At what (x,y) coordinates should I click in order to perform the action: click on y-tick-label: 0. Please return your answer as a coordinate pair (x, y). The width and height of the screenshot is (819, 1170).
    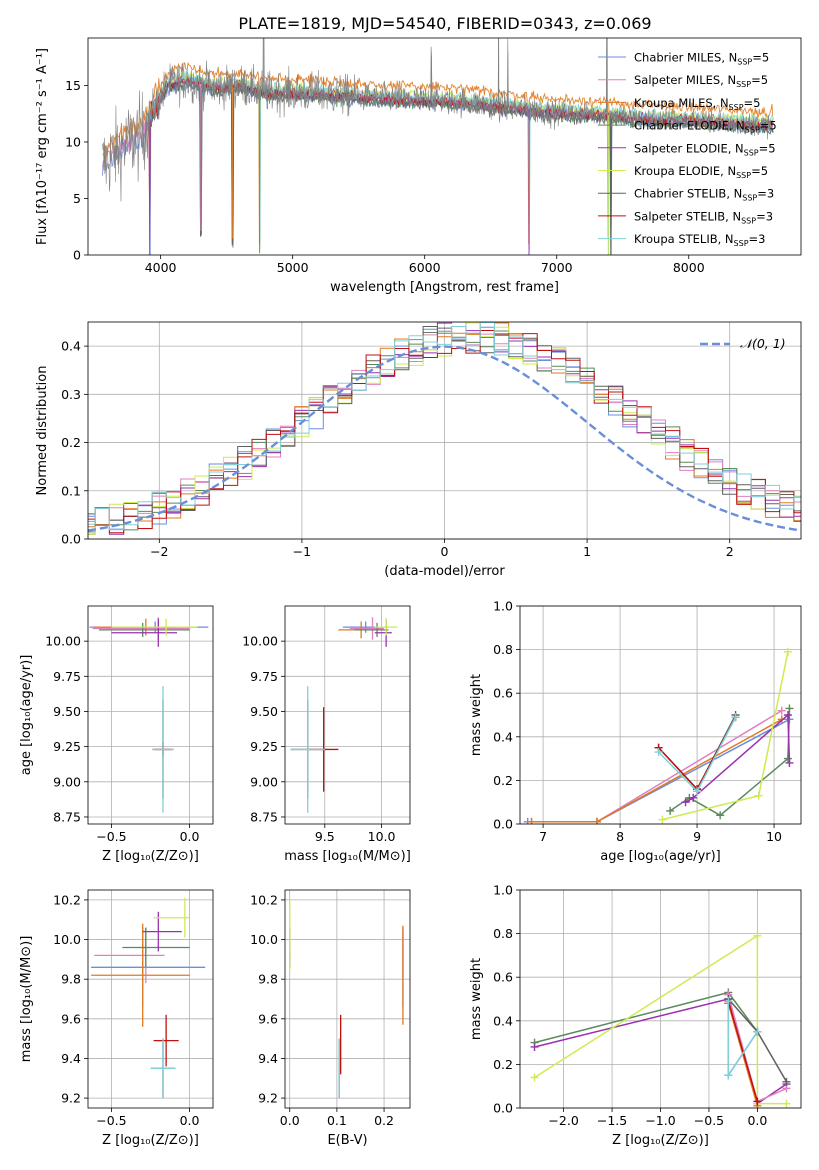
    Looking at the image, I should click on (77, 255).